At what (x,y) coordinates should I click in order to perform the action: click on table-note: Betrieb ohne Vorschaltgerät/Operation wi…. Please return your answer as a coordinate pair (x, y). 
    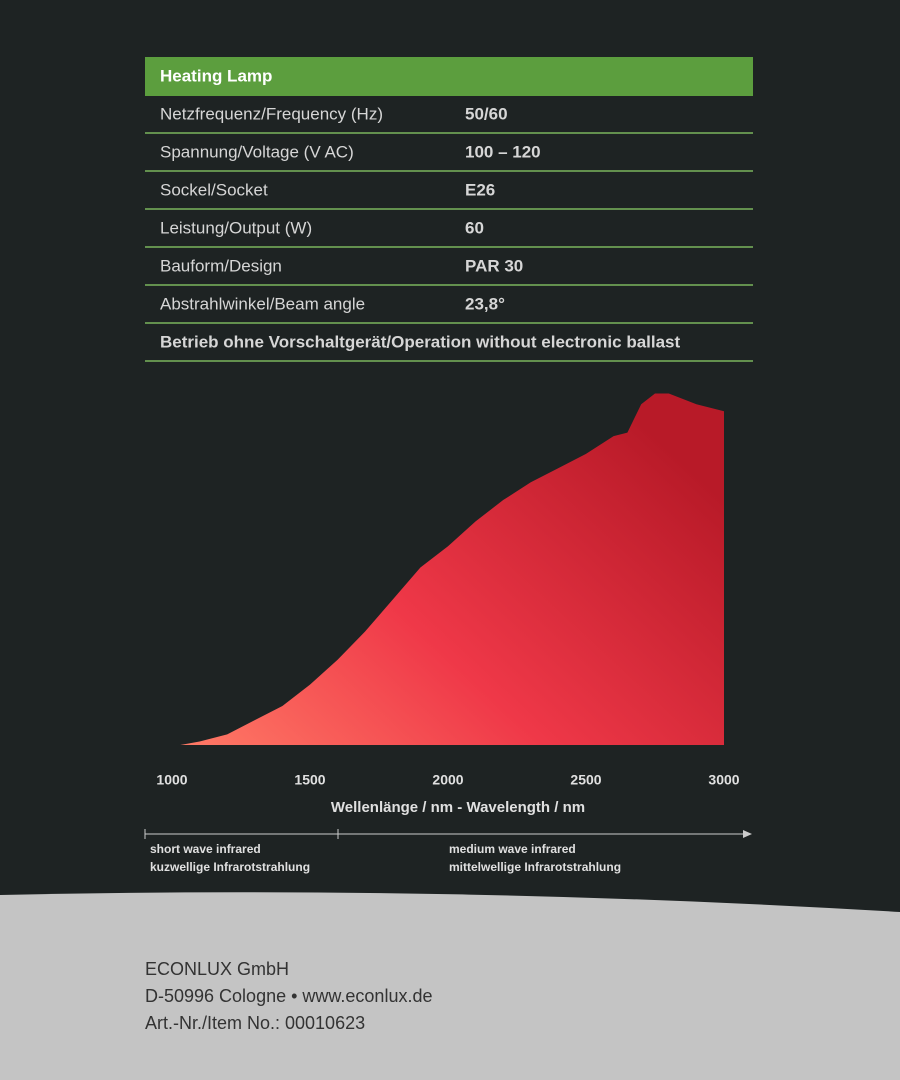
    Looking at the image, I should click on (420, 341).